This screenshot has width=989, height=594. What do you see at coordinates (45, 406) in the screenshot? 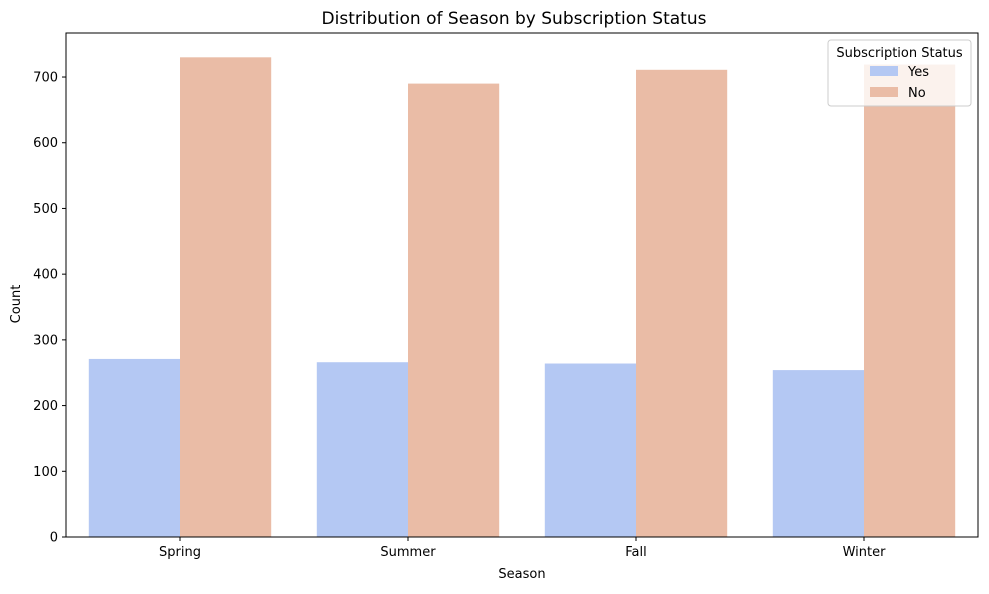
I see `y-tick-label: 200` at bounding box center [45, 406].